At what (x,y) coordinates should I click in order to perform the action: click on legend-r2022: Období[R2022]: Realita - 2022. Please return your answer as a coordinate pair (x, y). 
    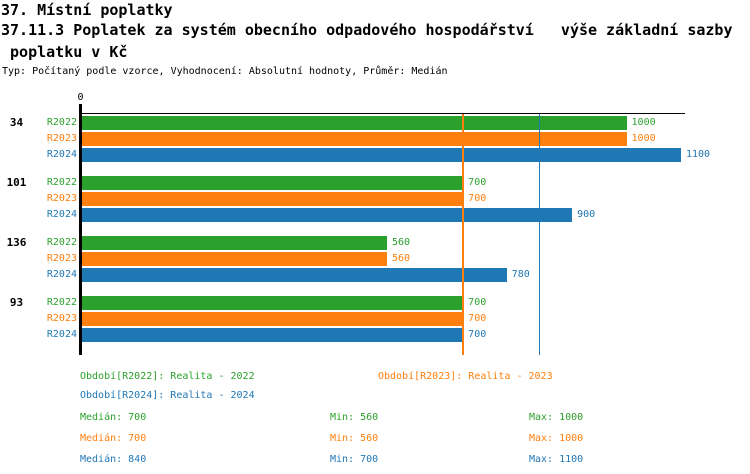
    Looking at the image, I should click on (167, 376).